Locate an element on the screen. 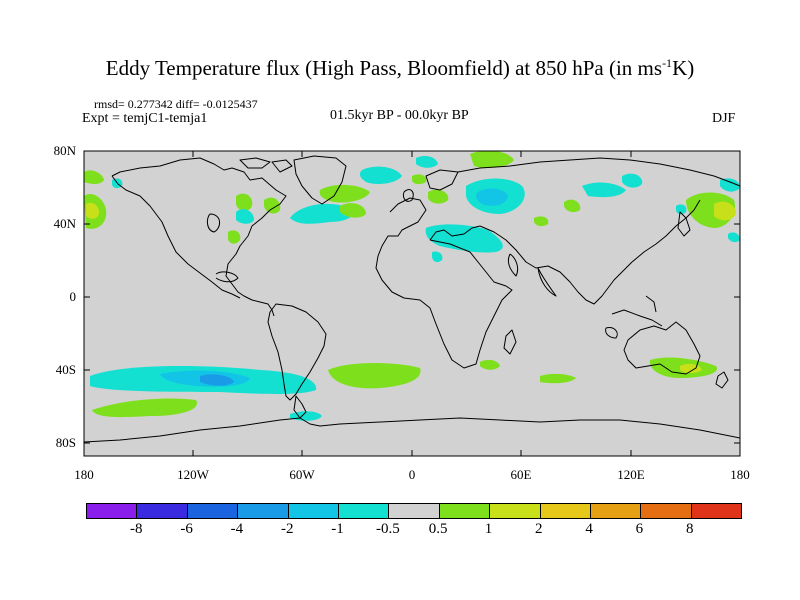 The image size is (800, 600). coast-asia-north is located at coordinates (599, 172).